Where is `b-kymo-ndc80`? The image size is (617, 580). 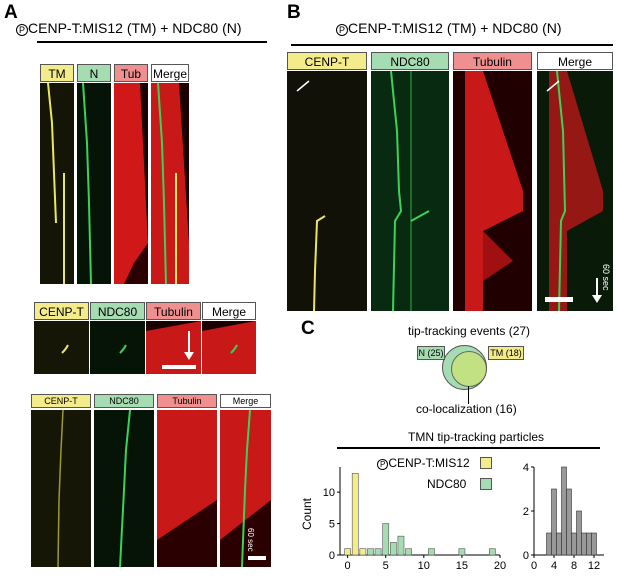
b-kymo-ndc80 is located at coordinates (410, 191).